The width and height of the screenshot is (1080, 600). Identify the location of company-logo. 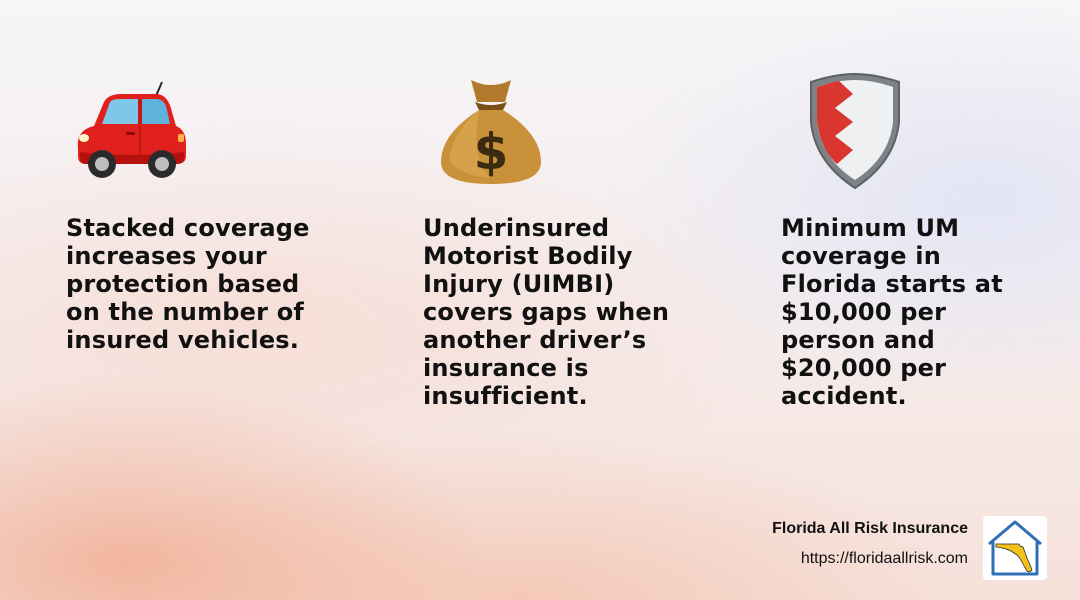
(1015, 548).